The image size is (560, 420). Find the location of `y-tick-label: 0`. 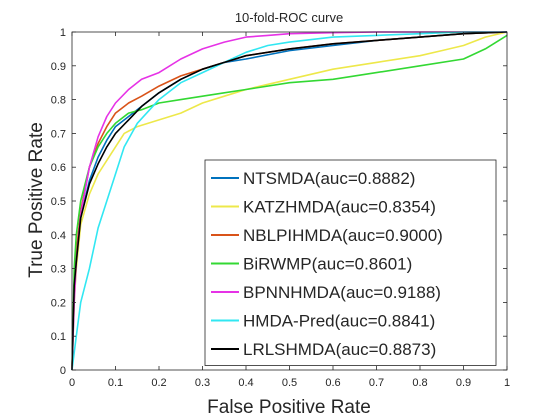

y-tick-label: 0 is located at coordinates (63, 371).